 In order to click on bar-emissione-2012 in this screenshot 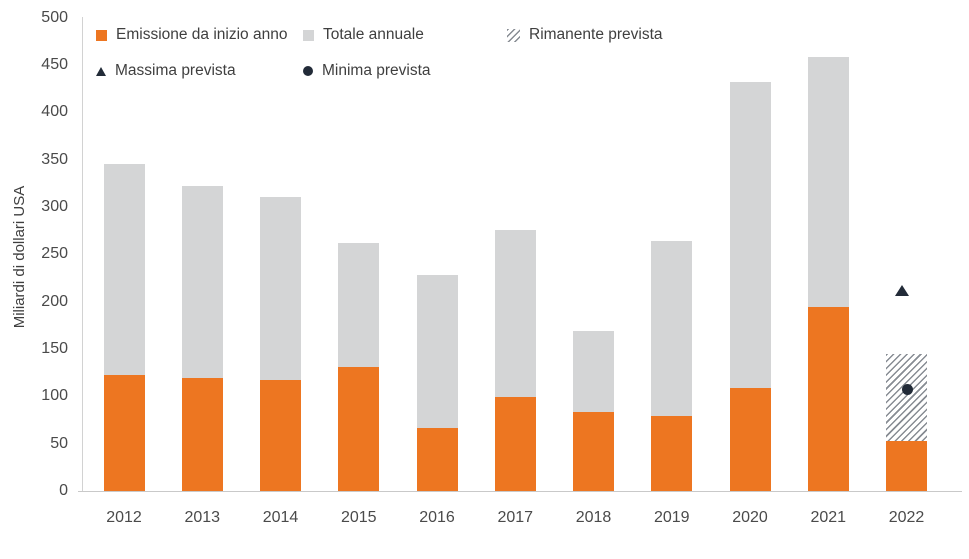, I will do `click(124, 432)`.